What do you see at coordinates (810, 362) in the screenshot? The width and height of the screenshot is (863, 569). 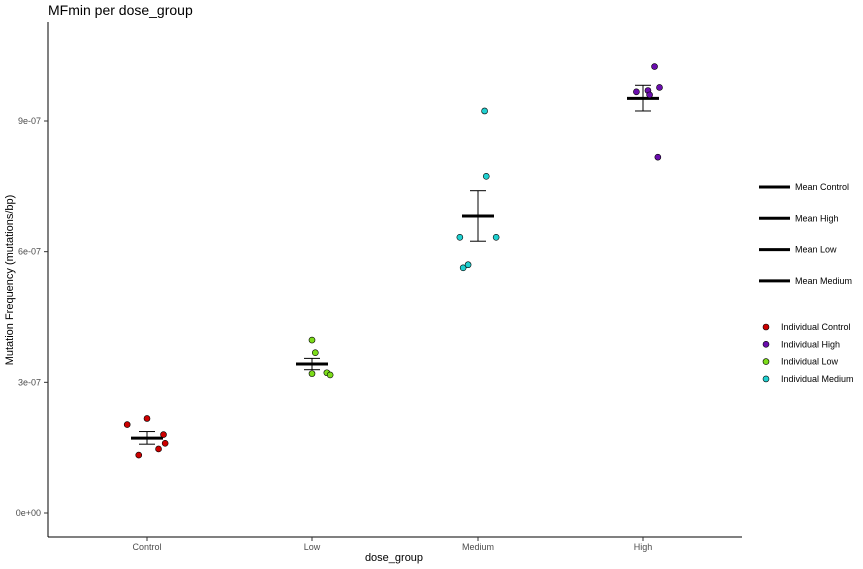 I see `legend-label: Individual Low` at bounding box center [810, 362].